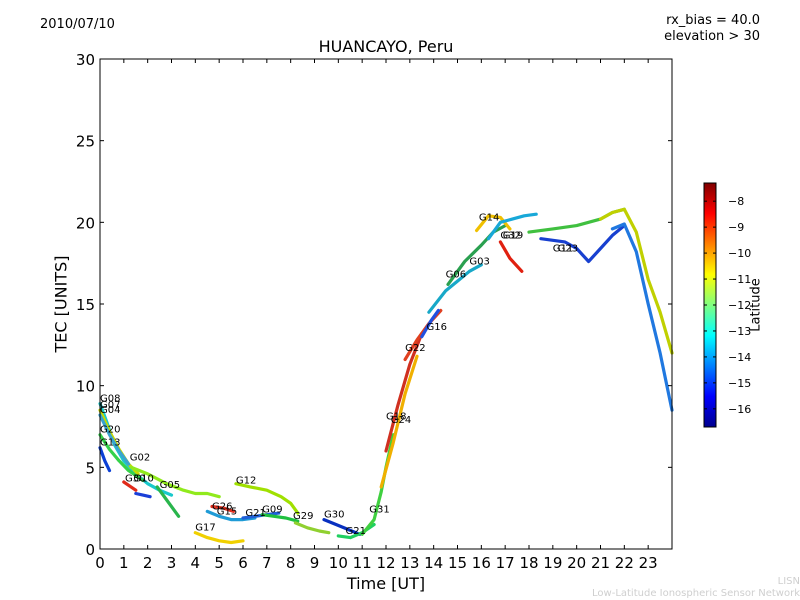 This screenshot has width=800, height=600. Describe the element at coordinates (513, 235) in the screenshot. I see `satellite-label-g19-26: G19` at that location.